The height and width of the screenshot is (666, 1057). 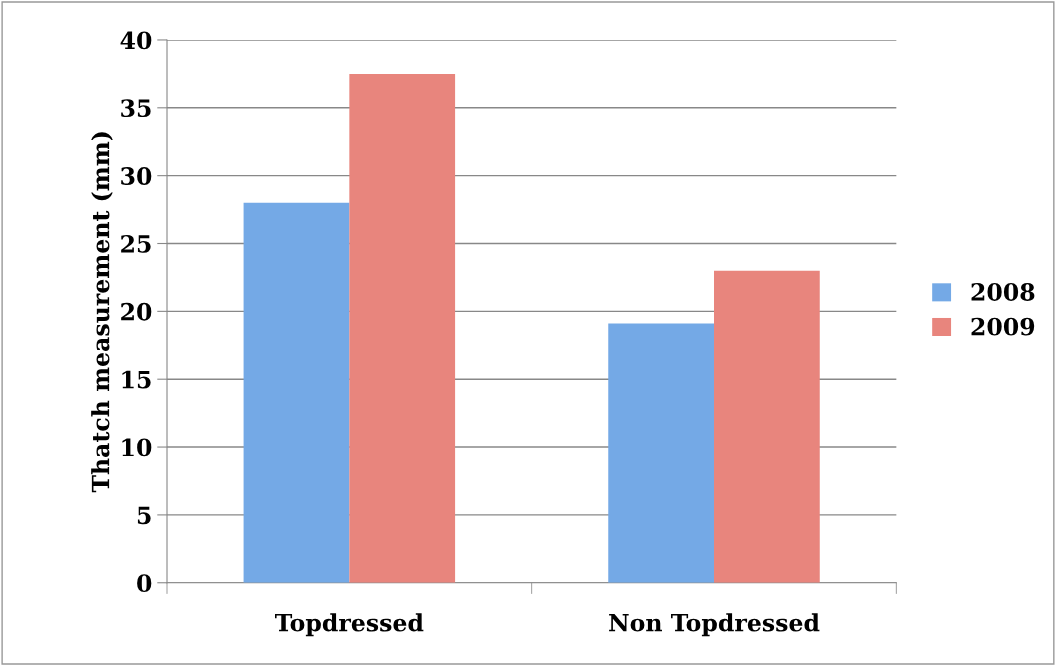 What do you see at coordinates (136, 108) in the screenshot?
I see `y-tick-label: 35` at bounding box center [136, 108].